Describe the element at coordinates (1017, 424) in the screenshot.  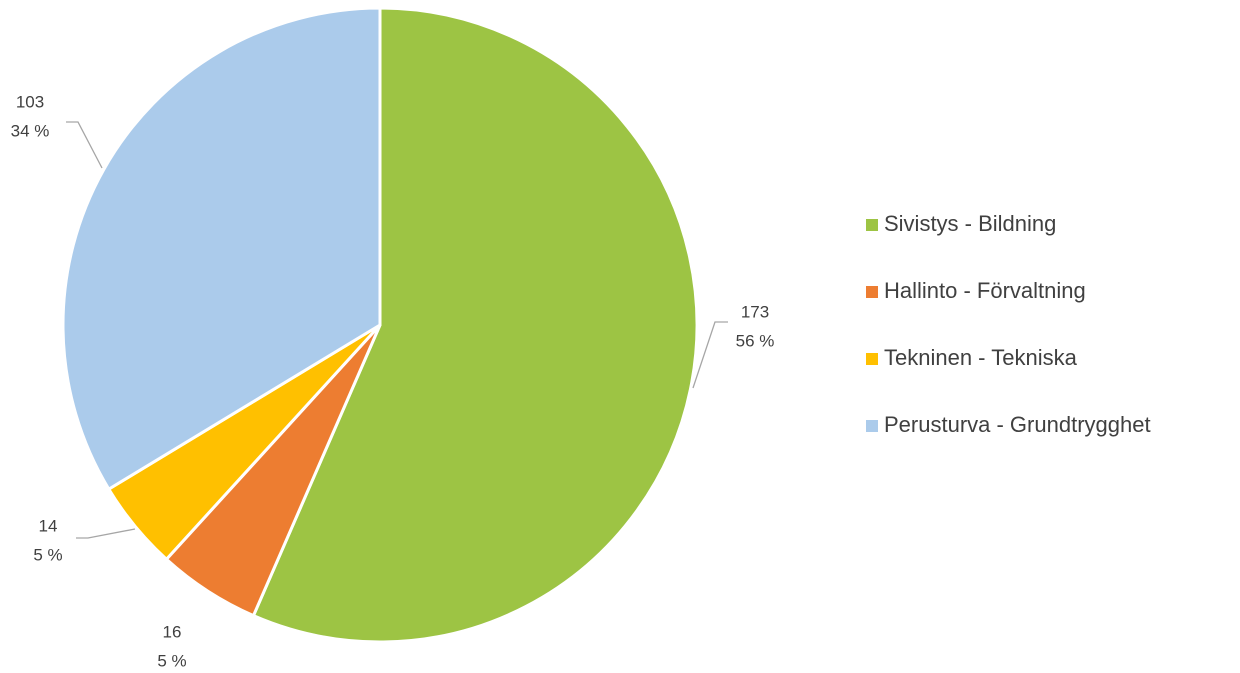
I see `legend-label: Perusturva - Grundtrygghet` at that location.